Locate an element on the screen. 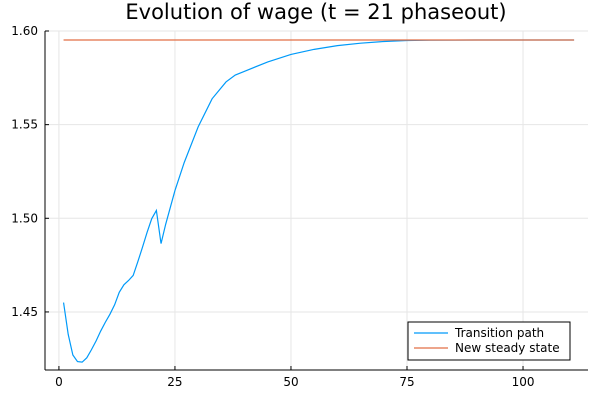 This screenshot has height=400, width=600. y-tick-label-3: 1.60 is located at coordinates (24, 31).